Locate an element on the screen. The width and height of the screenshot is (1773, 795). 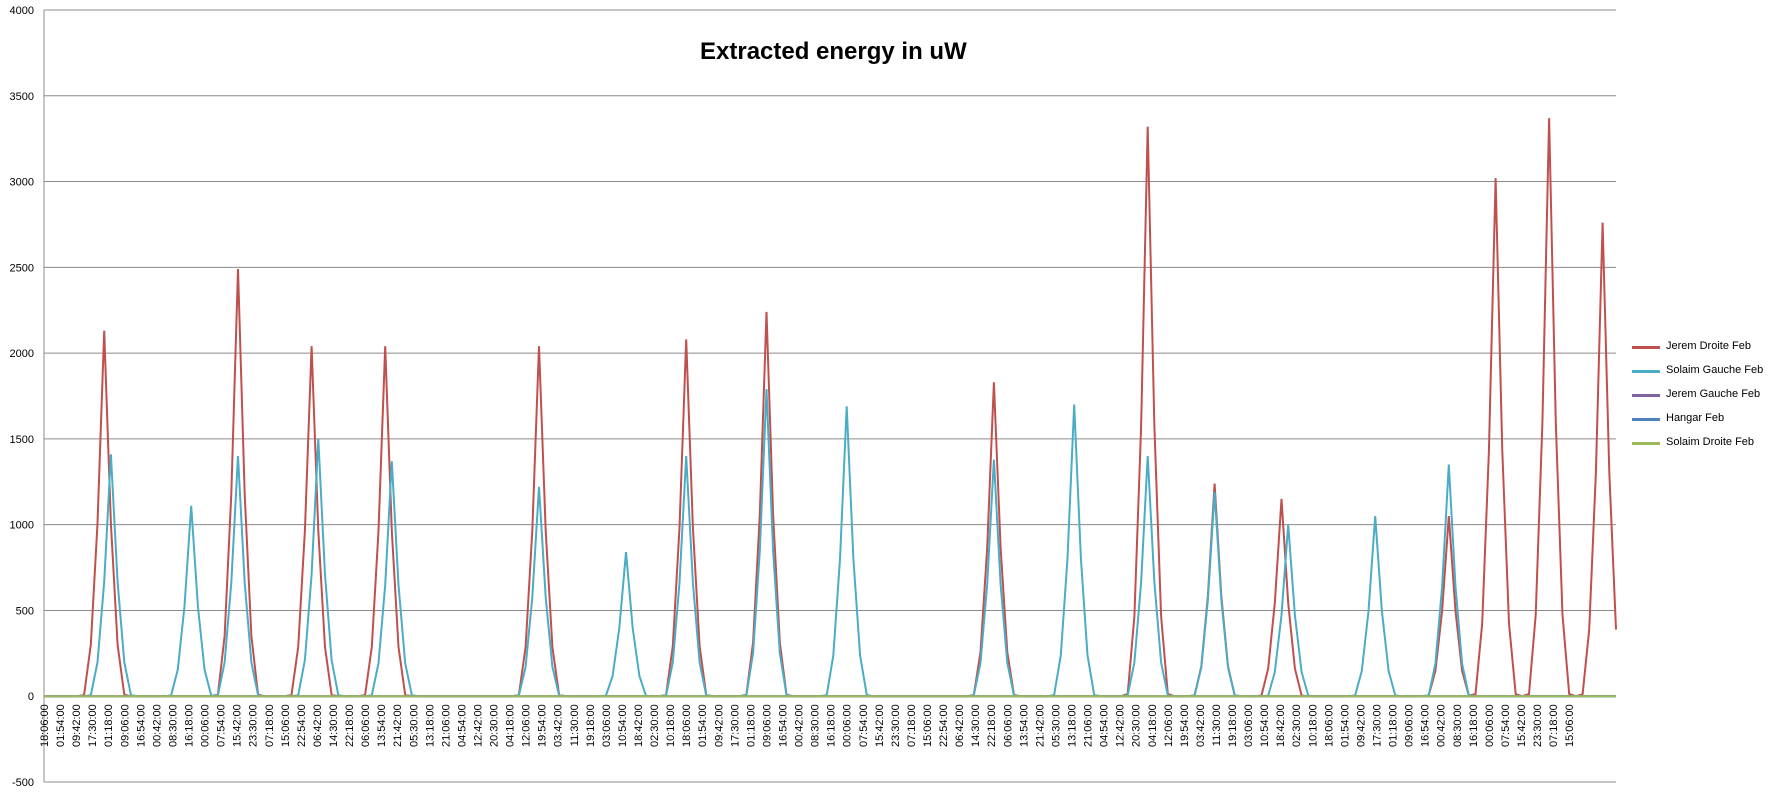
x-tick-label: 19:18:00 is located at coordinates (1233, 725).